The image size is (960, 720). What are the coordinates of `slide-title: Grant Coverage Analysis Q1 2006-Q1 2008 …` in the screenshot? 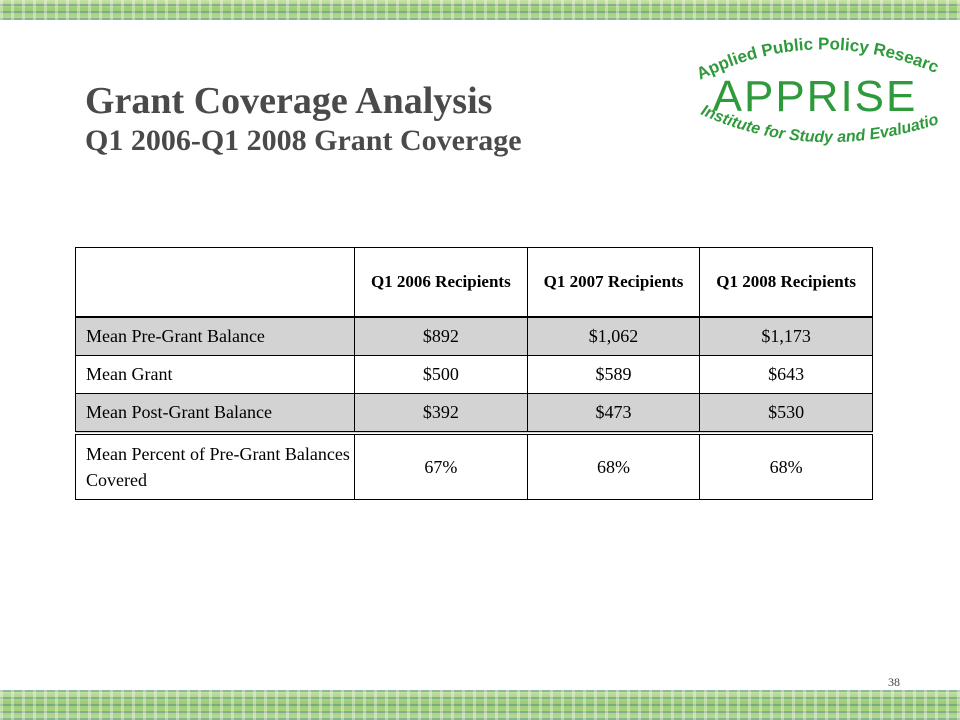 It's located at (303, 119).